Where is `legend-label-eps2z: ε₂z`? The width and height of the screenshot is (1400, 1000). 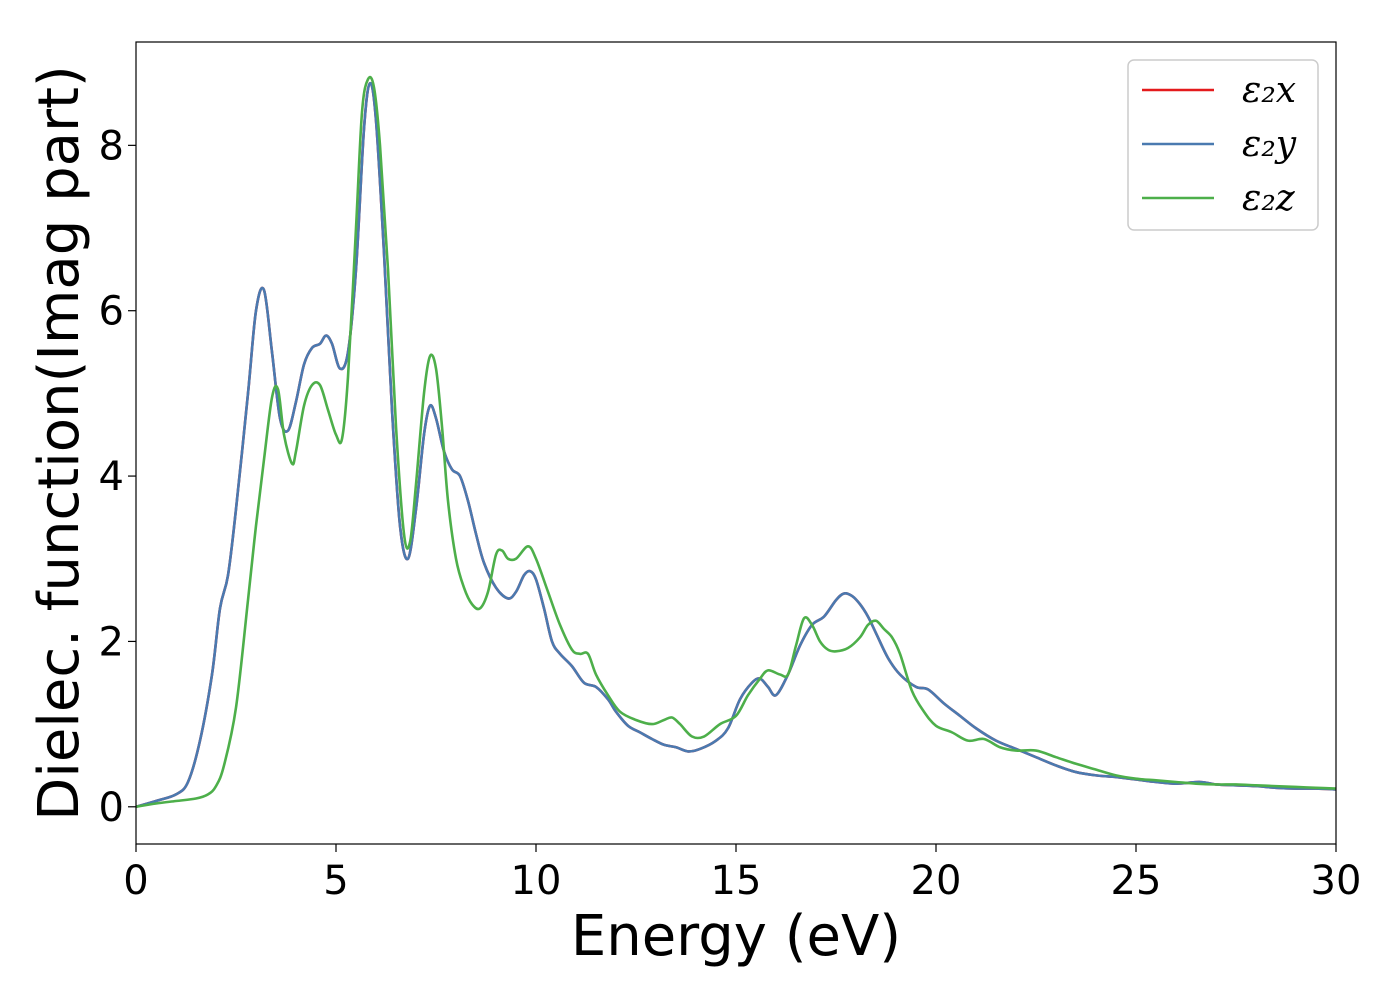 legend-label-eps2z: ε₂z is located at coordinates (1269, 198).